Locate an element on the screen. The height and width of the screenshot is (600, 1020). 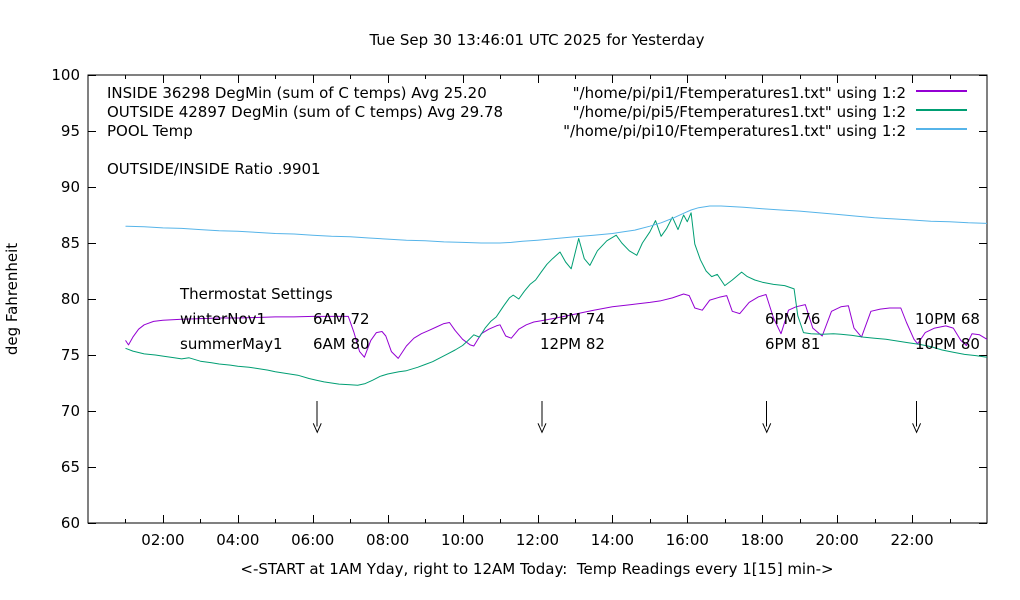
x-tick-label: 10:00 is located at coordinates (462, 540).